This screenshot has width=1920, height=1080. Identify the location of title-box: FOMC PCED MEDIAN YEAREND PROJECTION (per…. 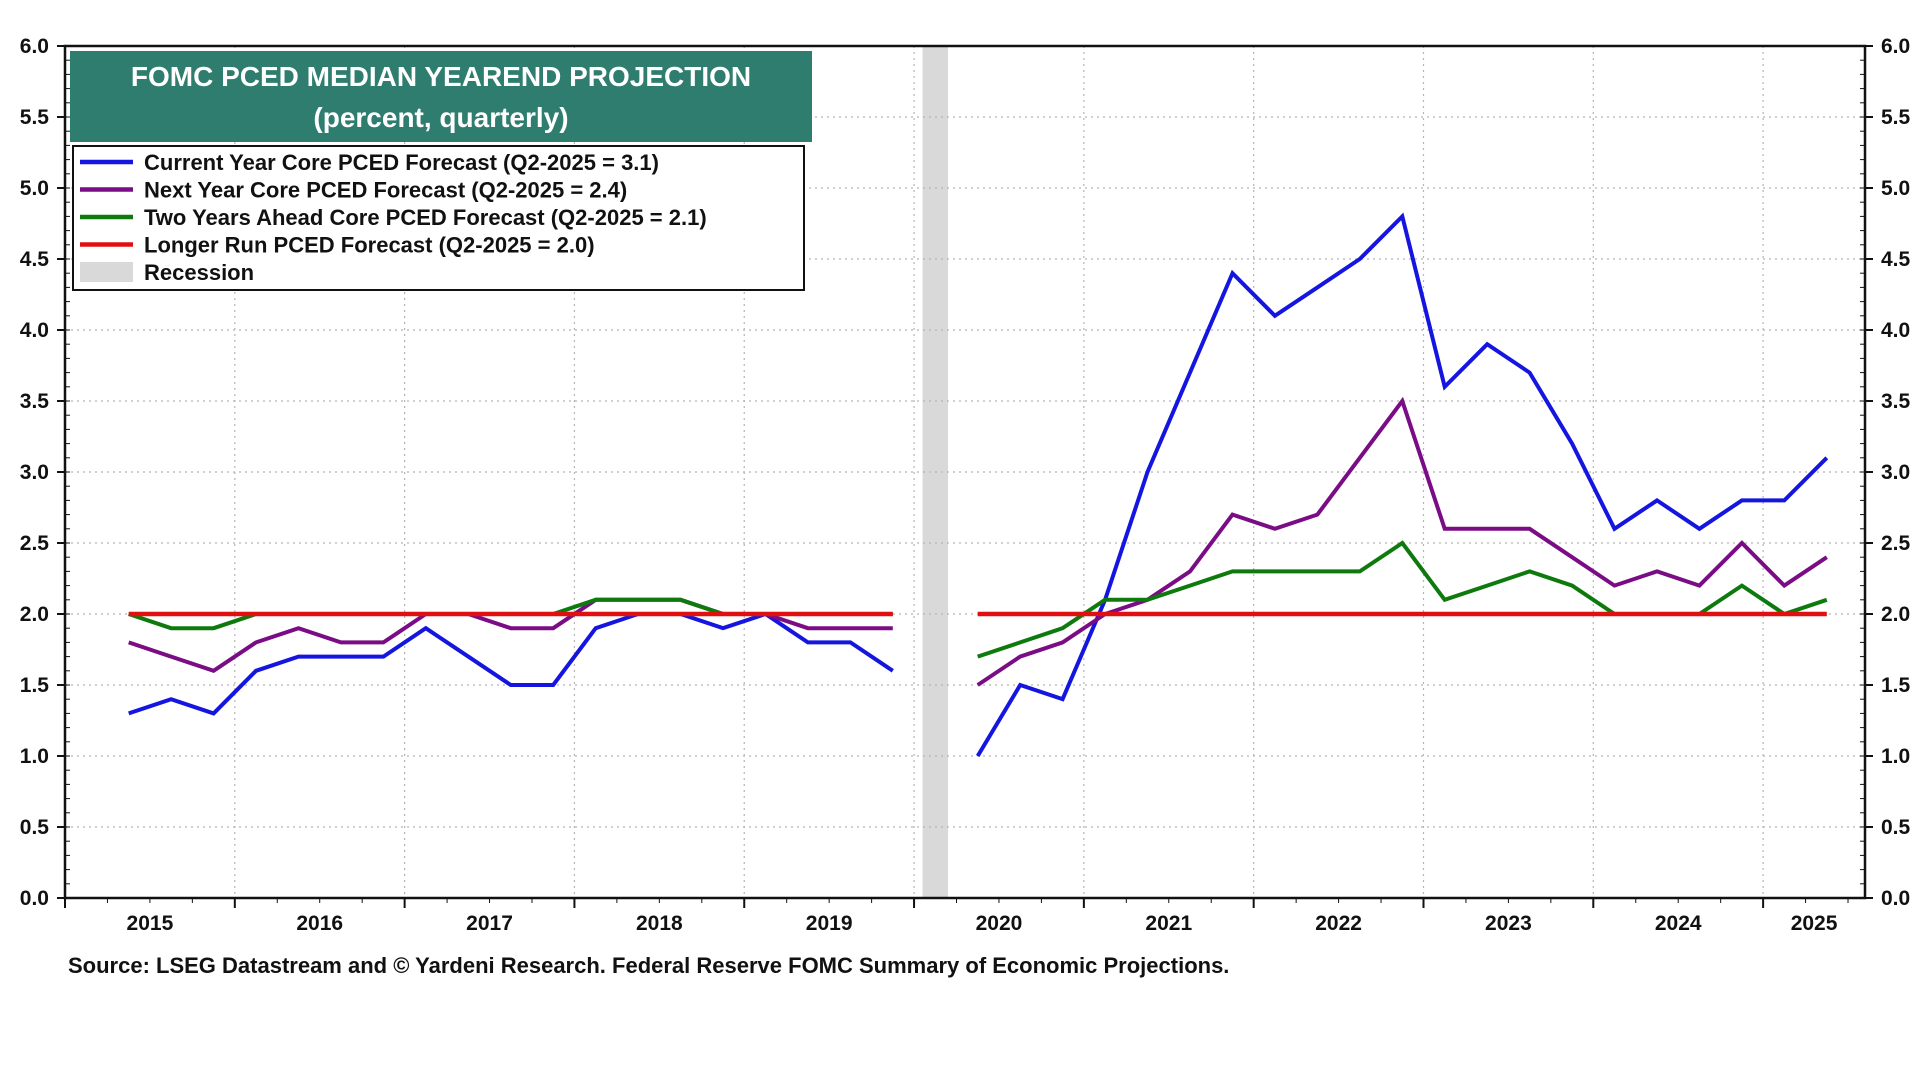
(441, 96).